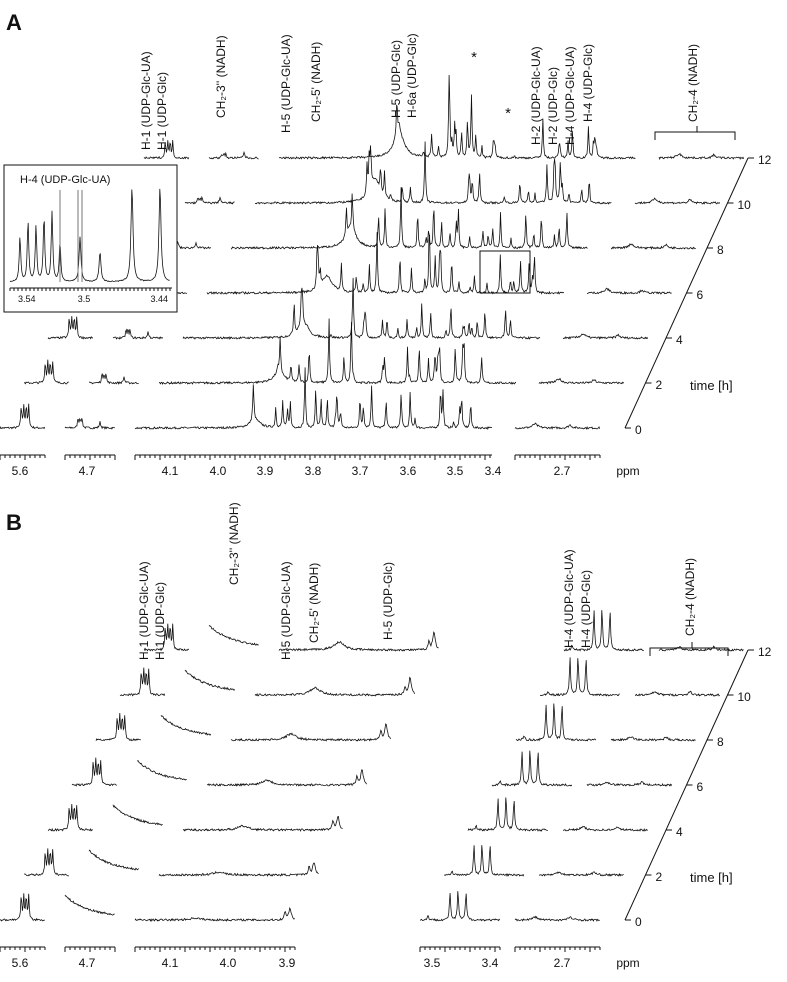 Image resolution: width=787 pixels, height=982 pixels. Describe the element at coordinates (14, 522) in the screenshot. I see `panel-label: B` at that location.